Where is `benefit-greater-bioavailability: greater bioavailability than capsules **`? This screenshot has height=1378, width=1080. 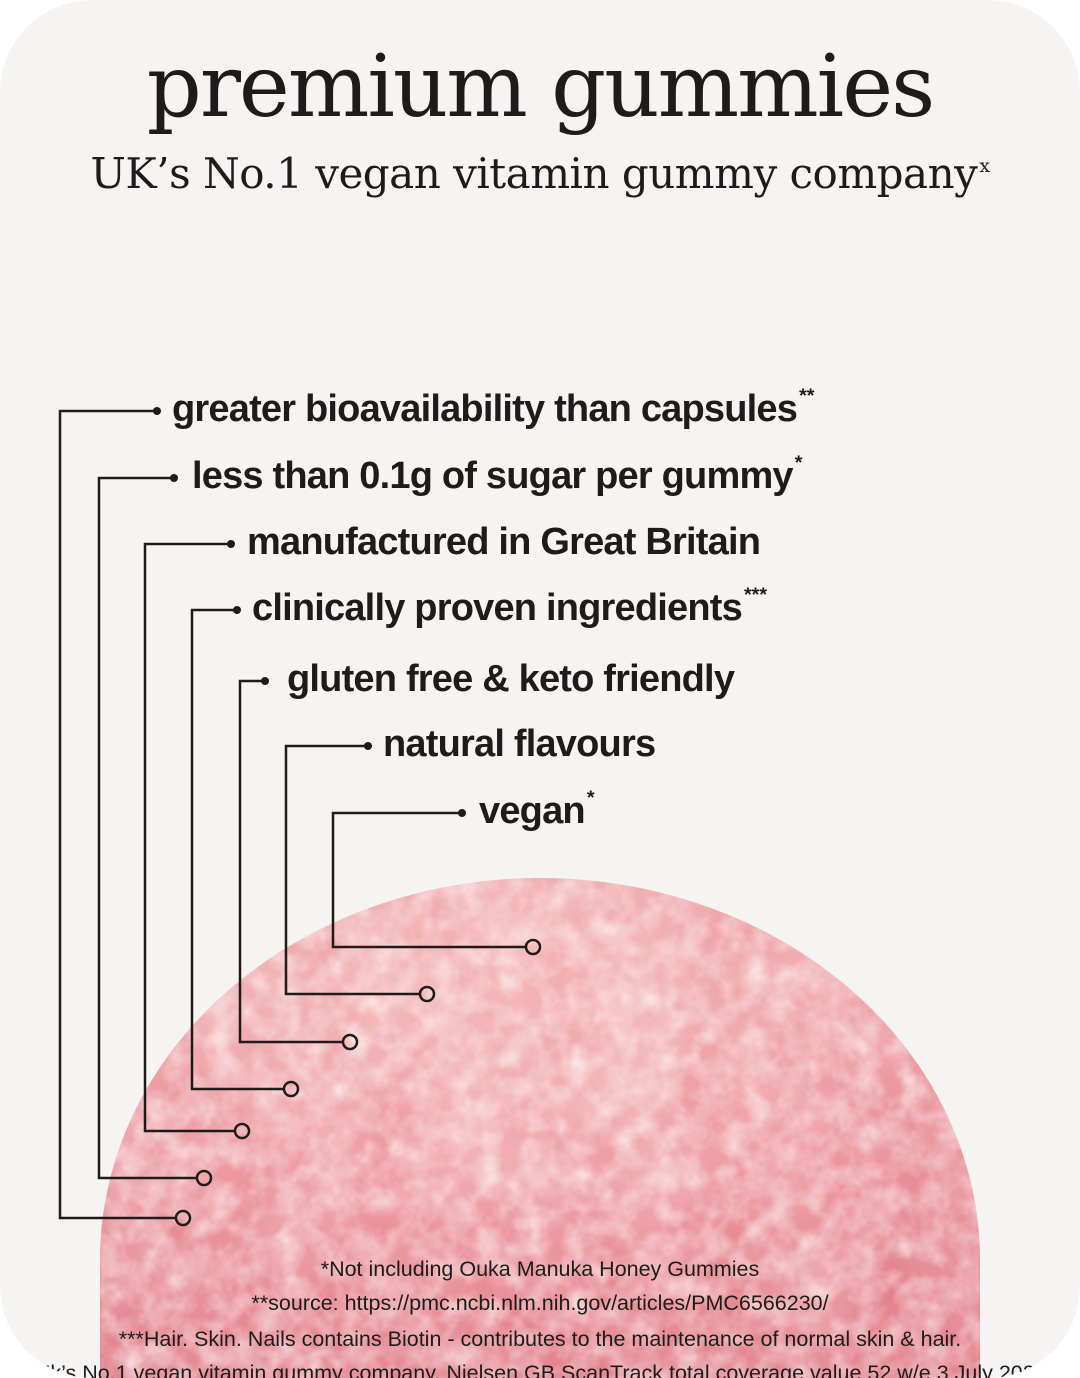 benefit-greater-bioavailability: greater bioavailability than capsules ** is located at coordinates (493, 409).